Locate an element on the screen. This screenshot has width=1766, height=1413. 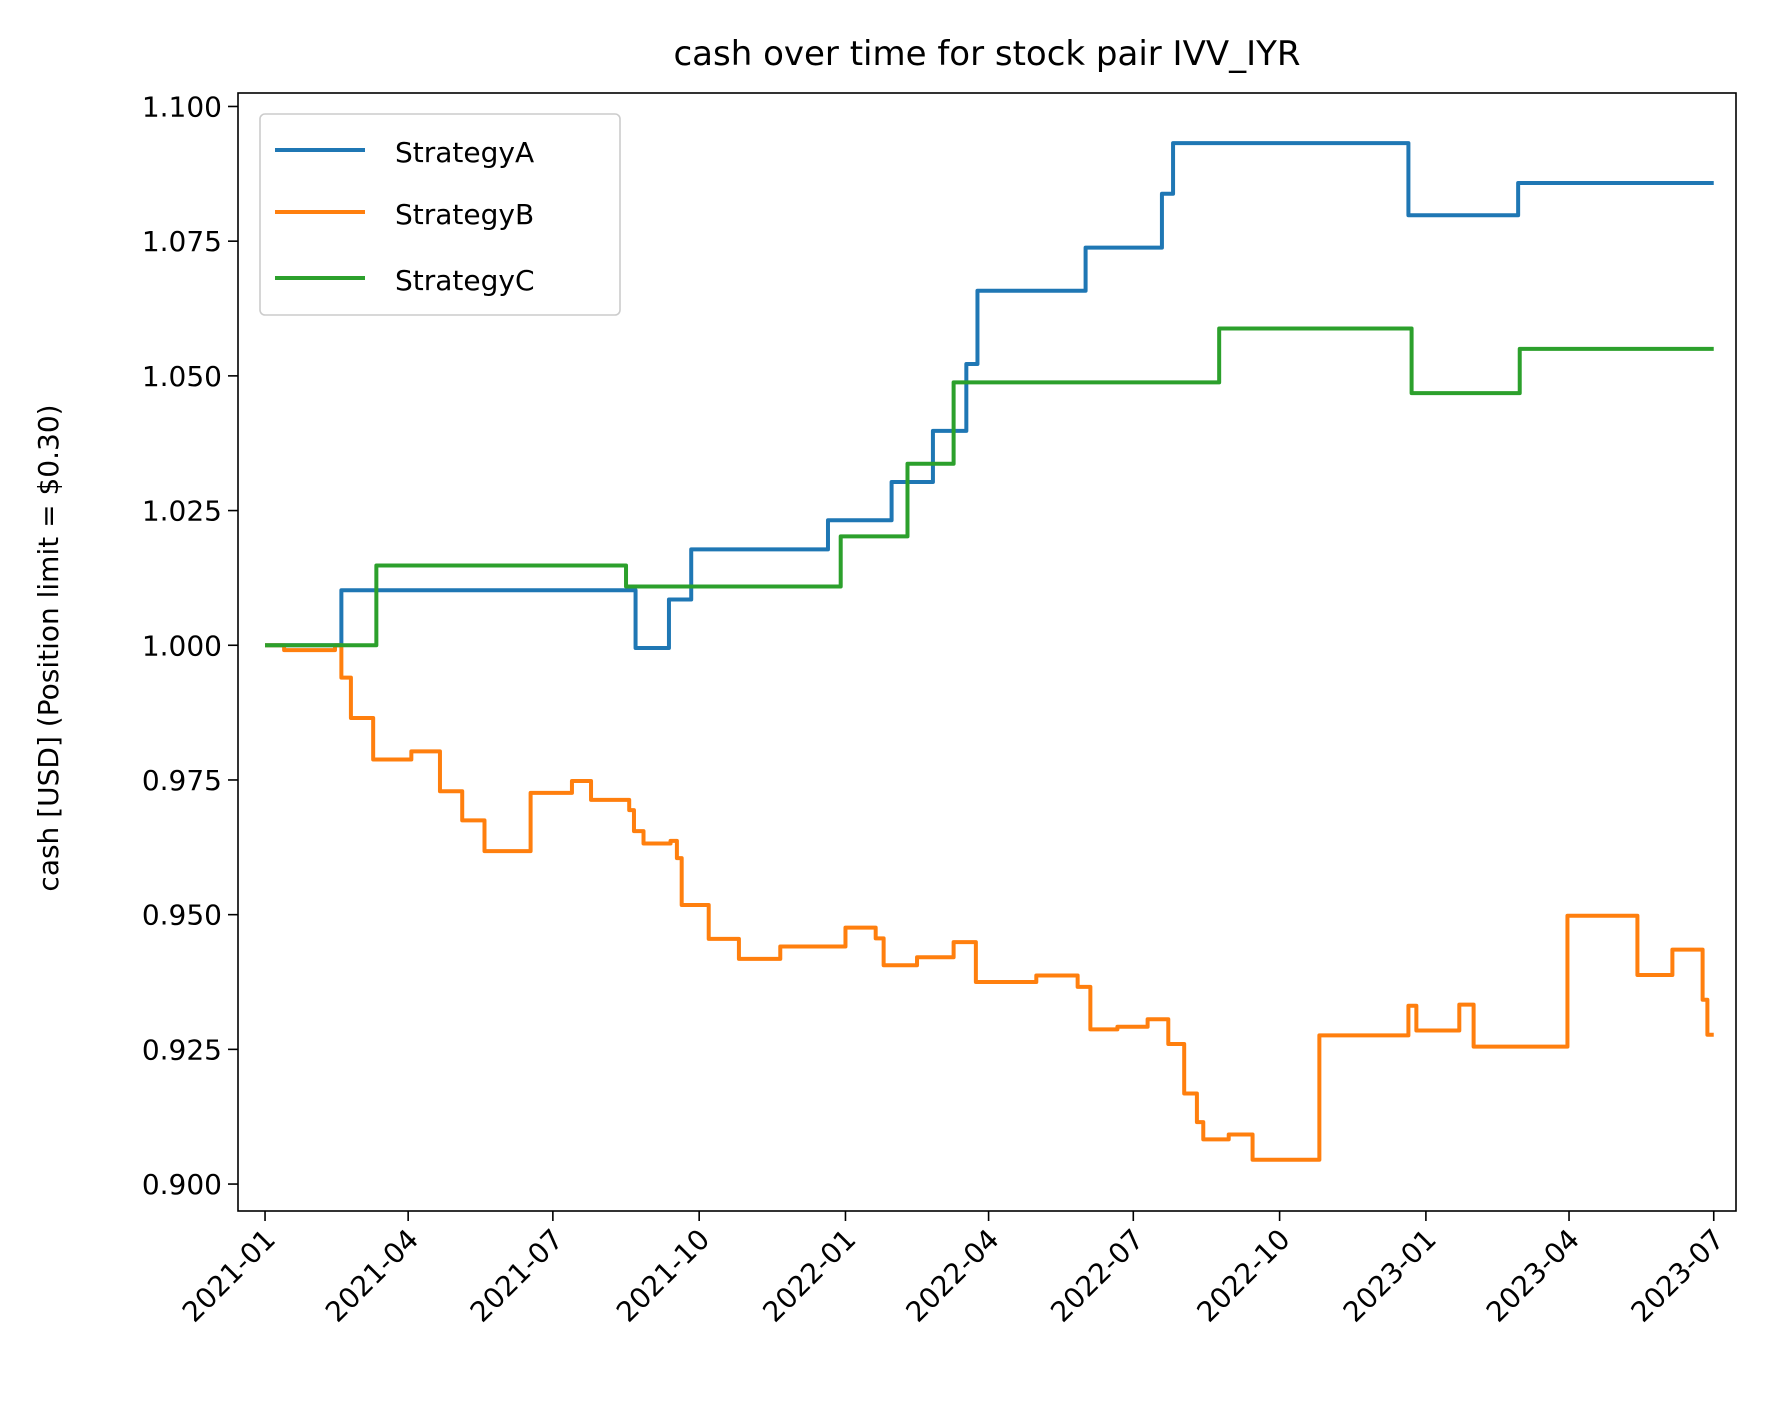
legend-label-strategyc: StrategyC is located at coordinates (465, 280).